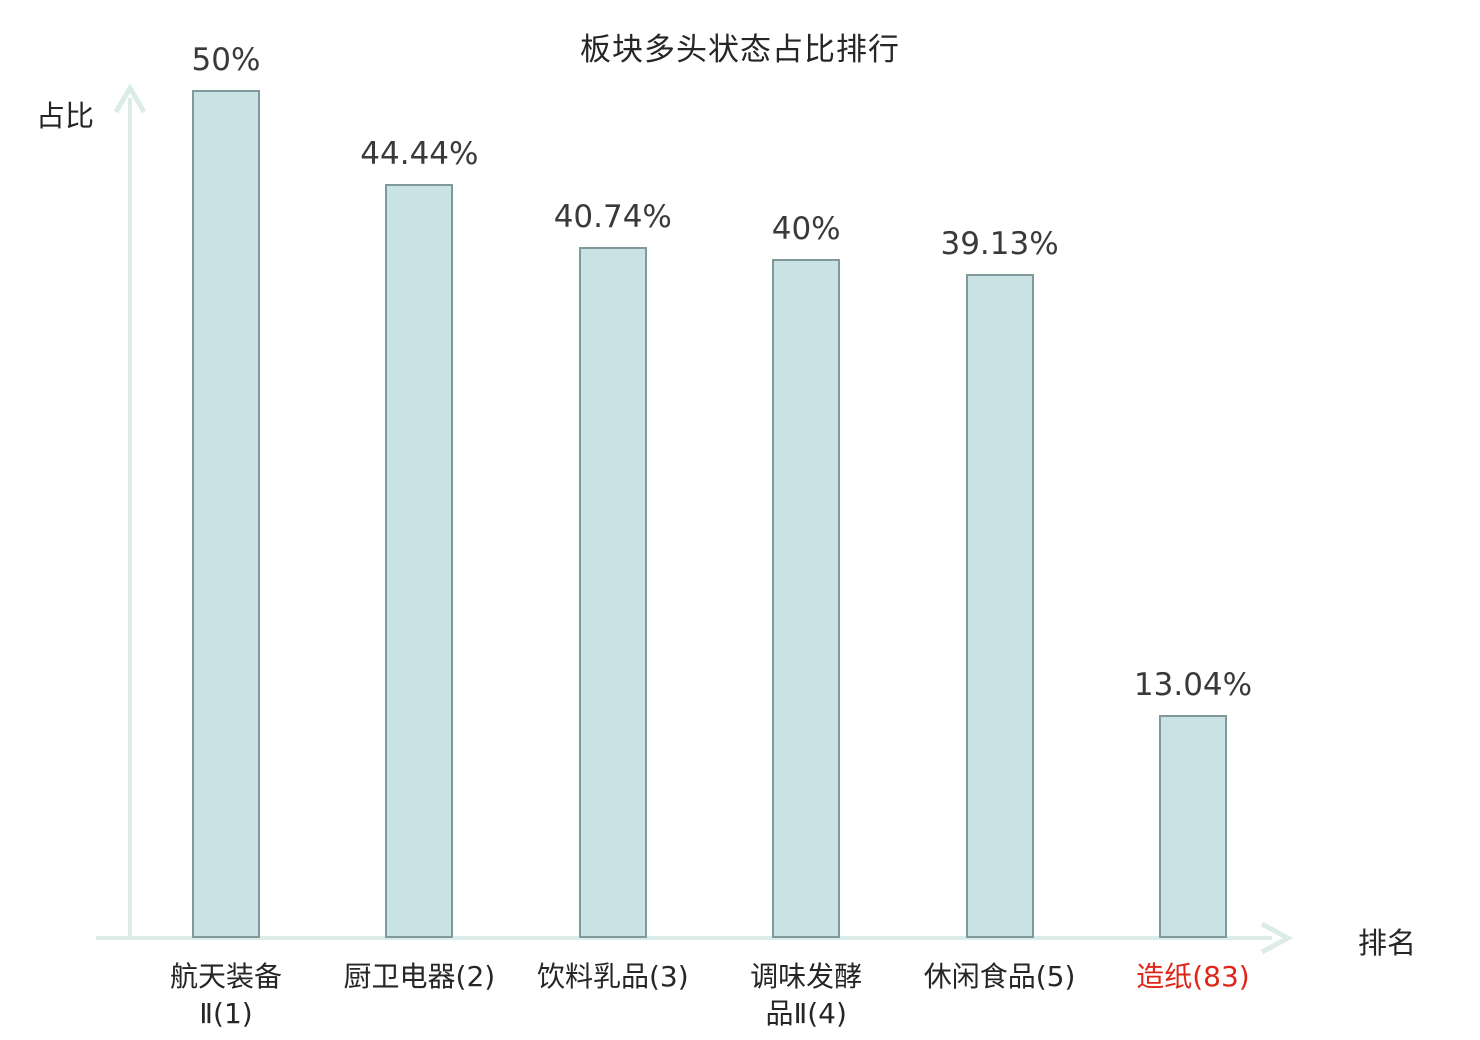  Describe the element at coordinates (612, 216) in the screenshot. I see `bar-value-label: 40.74%` at that location.